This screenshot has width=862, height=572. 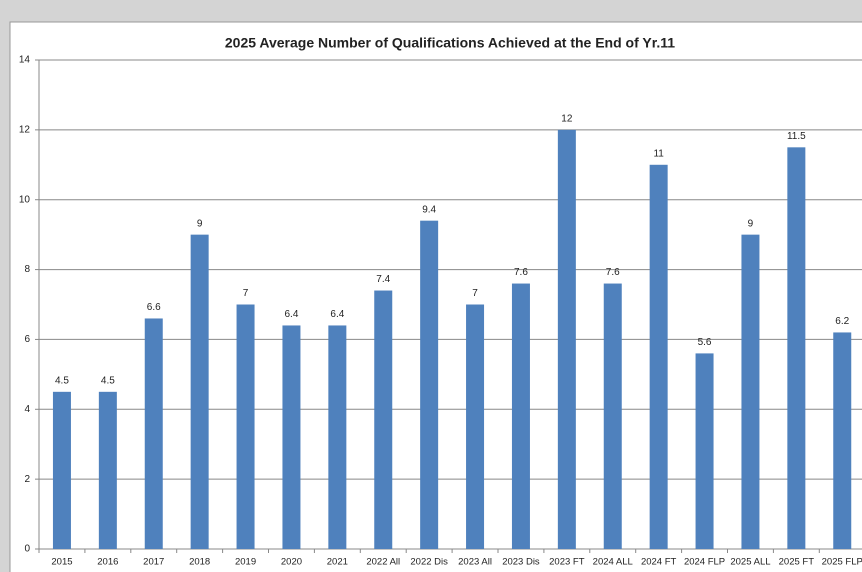 I want to click on x-tick-label: 2024 FLP, so click(x=704, y=562).